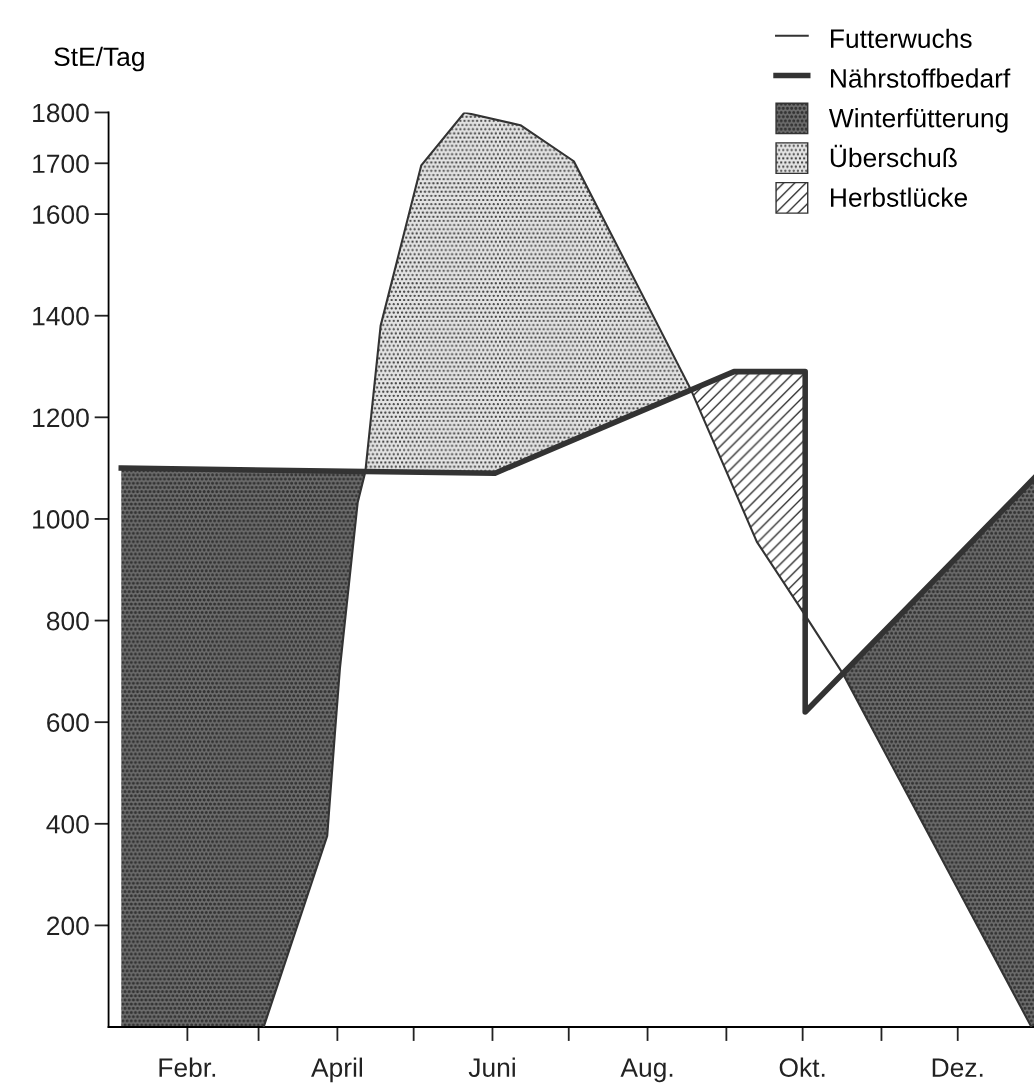 The height and width of the screenshot is (1092, 1034). Describe the element at coordinates (187, 1067) in the screenshot. I see `x-tick-label: Febr.` at that location.